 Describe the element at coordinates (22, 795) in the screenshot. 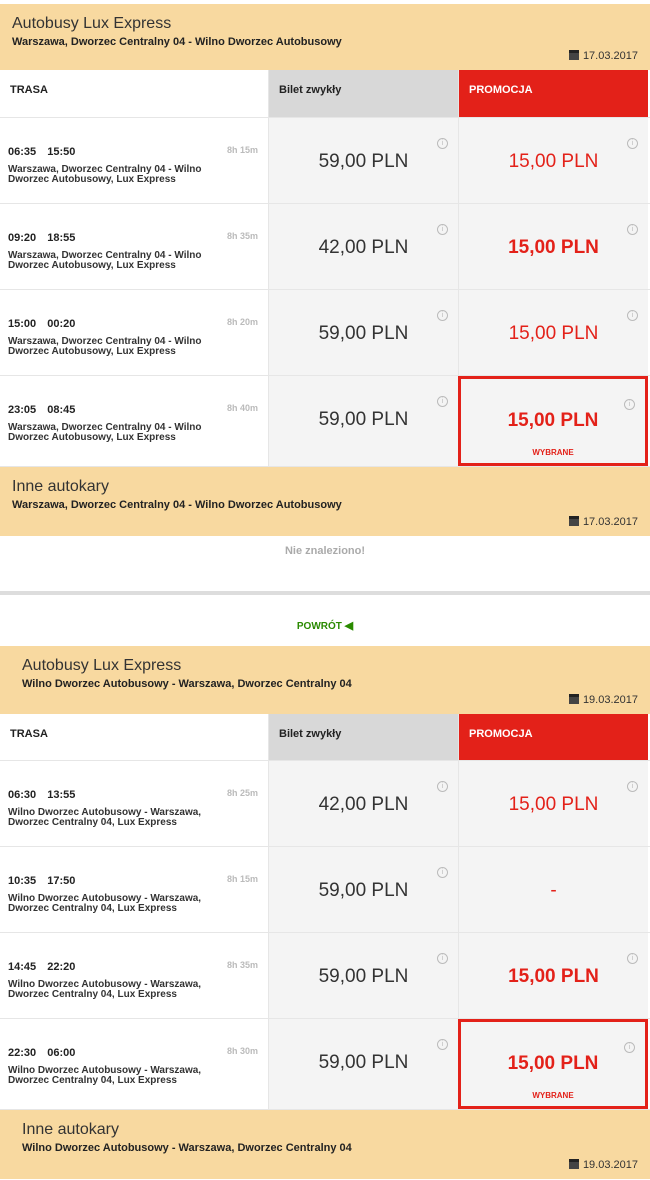

I see `departure-time: 06:30` at that location.